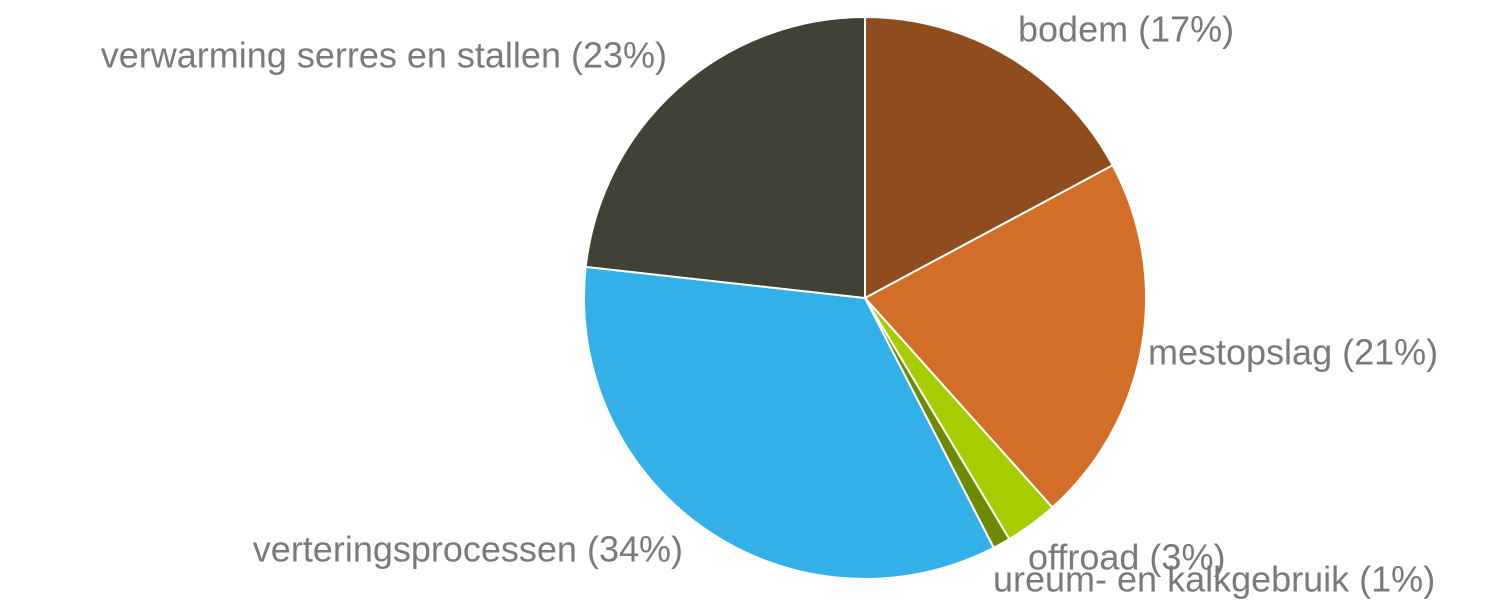 This screenshot has height=607, width=1510. What do you see at coordinates (1126, 557) in the screenshot?
I see `slice-label: offroad (3%)` at bounding box center [1126, 557].